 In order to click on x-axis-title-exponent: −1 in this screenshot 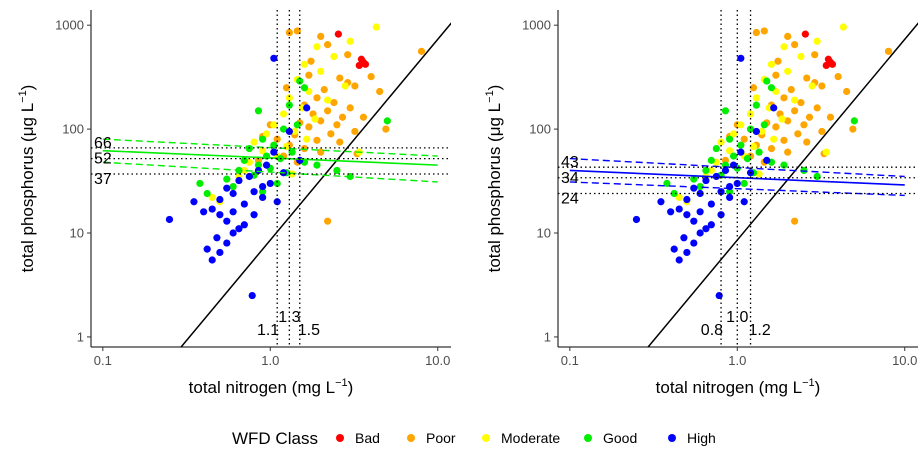, I will do `click(341, 383)`.